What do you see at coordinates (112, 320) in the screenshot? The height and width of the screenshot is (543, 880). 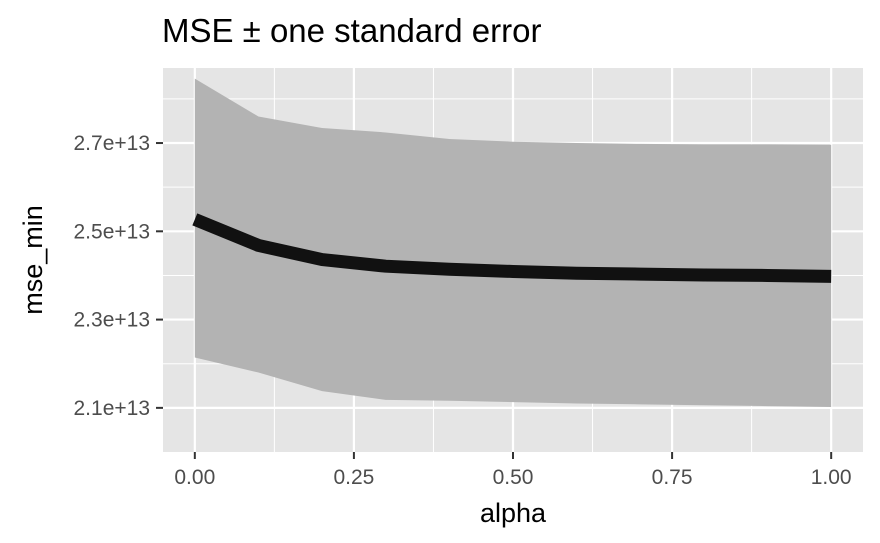 I see `y-tick-label: 2.3e+13` at bounding box center [112, 320].